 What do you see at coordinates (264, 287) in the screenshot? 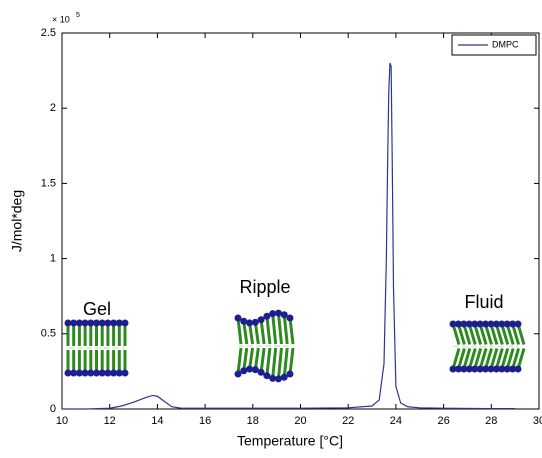
I see `annotation: Ripple` at bounding box center [264, 287].